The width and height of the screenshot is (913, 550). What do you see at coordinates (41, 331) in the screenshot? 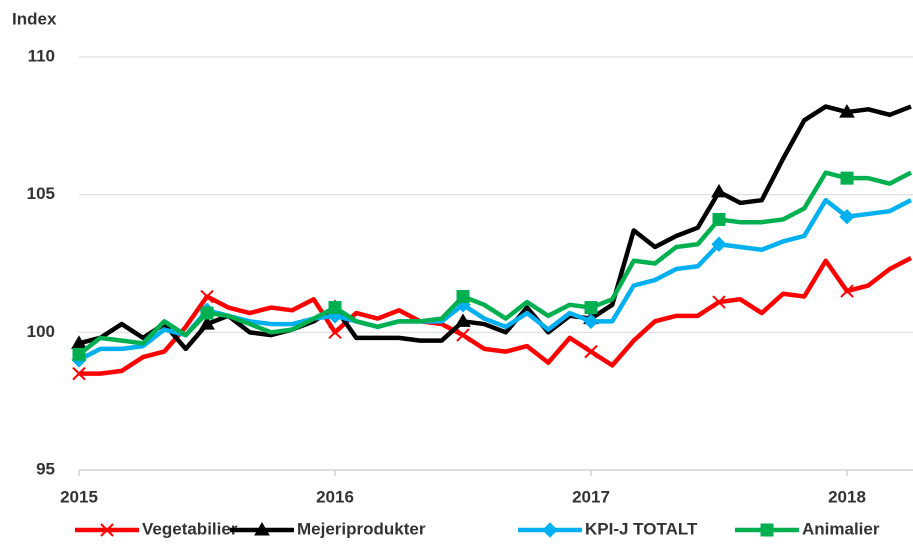
I see `y-tick-label: 100` at bounding box center [41, 331].